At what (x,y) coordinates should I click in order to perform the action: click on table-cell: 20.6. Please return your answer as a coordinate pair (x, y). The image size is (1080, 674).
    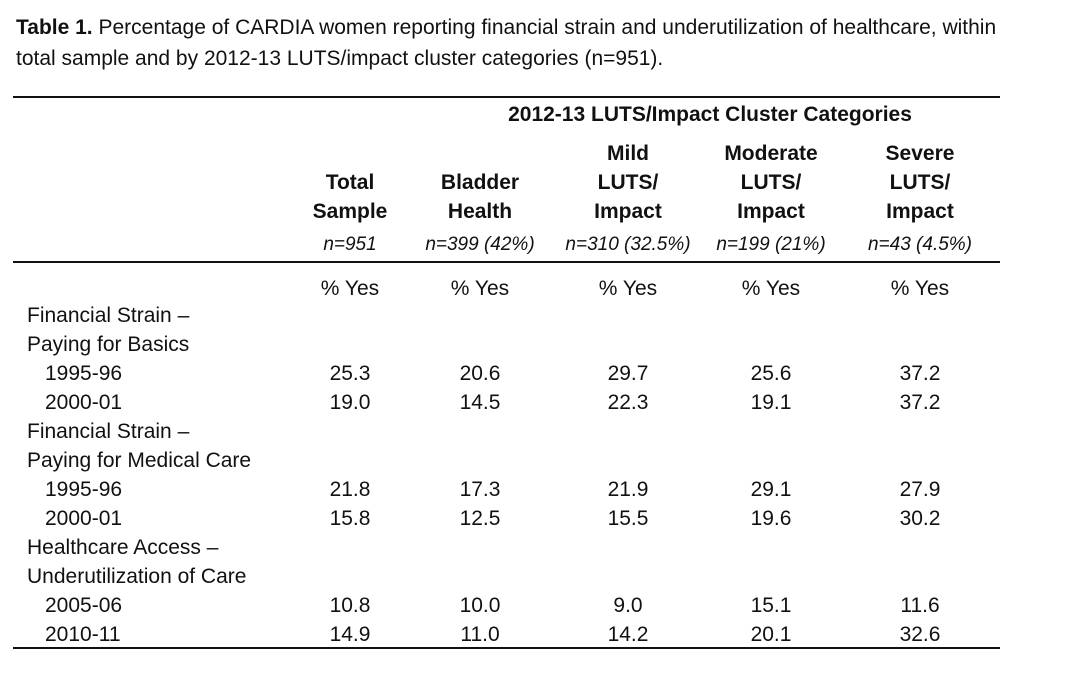
    Looking at the image, I should click on (480, 373).